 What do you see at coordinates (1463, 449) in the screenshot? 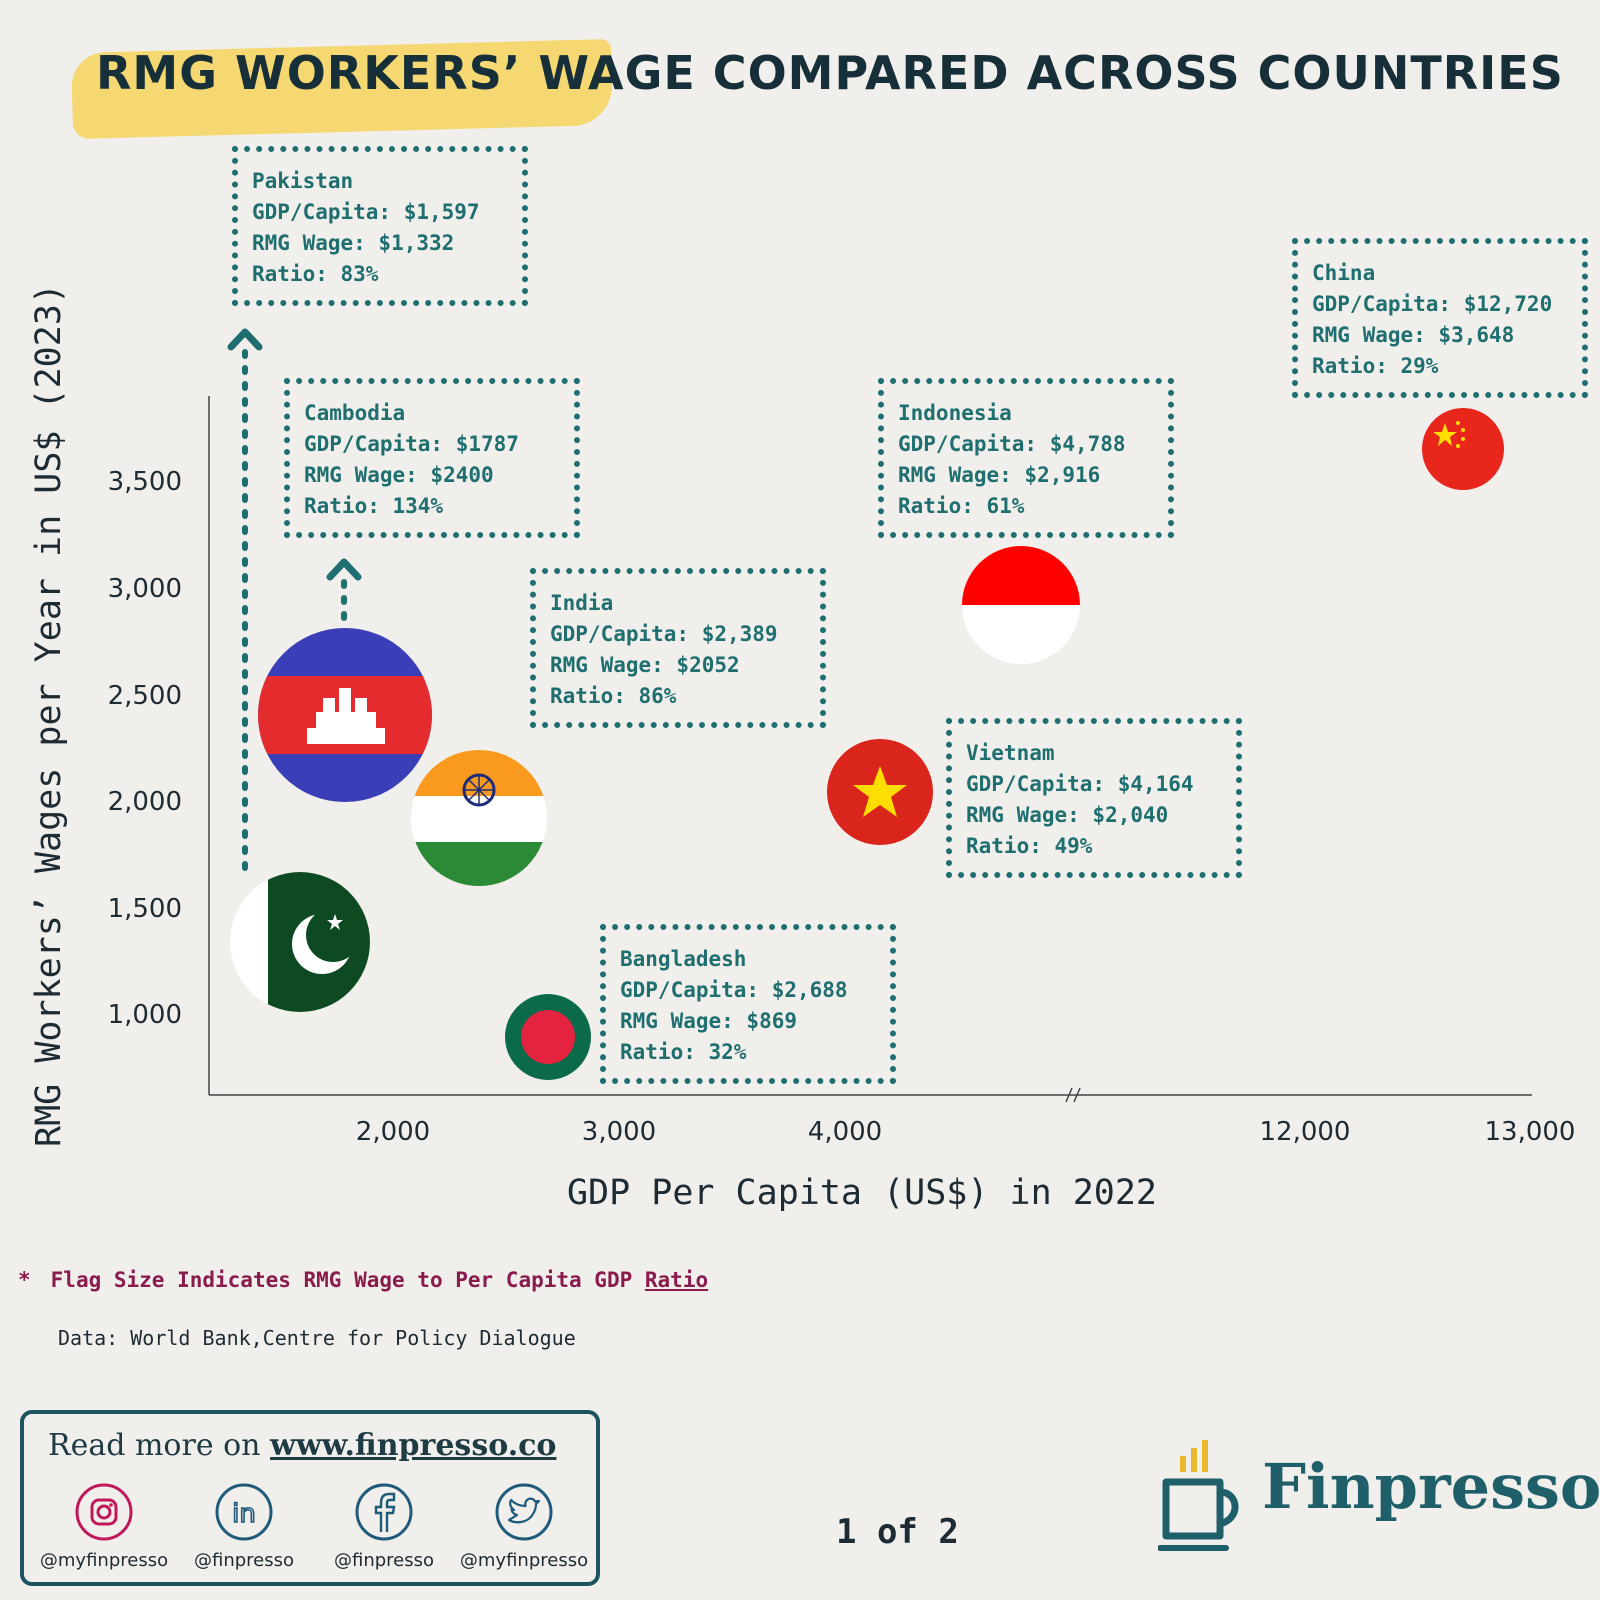
I see `china-flag` at bounding box center [1463, 449].